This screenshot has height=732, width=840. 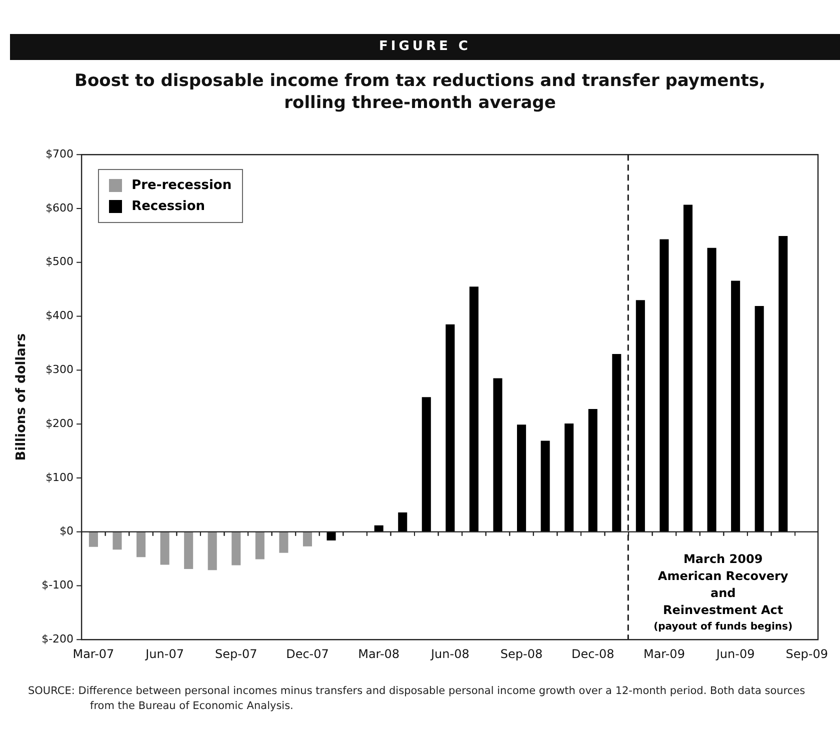 I want to click on y-tick-label: $400, so click(x=60, y=315).